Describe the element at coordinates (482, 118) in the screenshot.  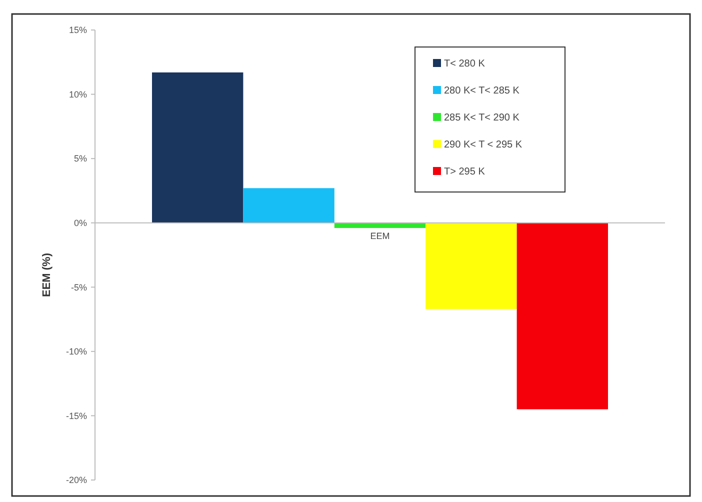
I see `legend-label: 285 K< T< 290 K` at that location.